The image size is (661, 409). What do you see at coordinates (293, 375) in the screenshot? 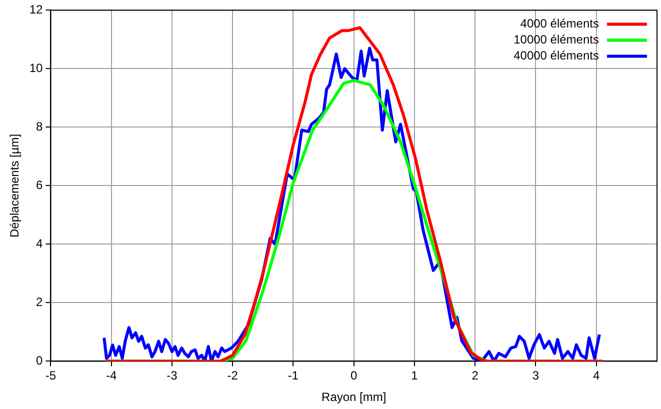
I see `x-tick-label: -1` at bounding box center [293, 375].